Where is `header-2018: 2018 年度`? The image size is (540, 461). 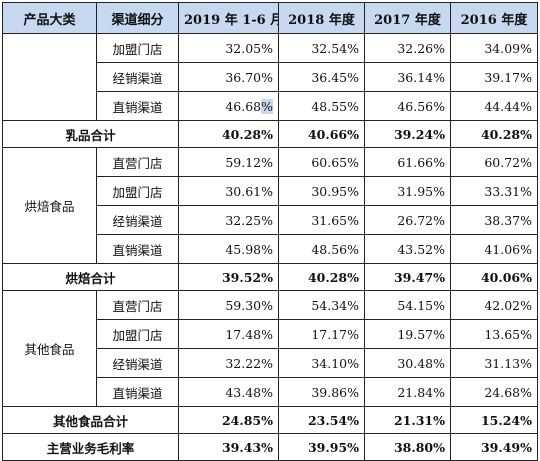
header-2018: 2018 年度 is located at coordinates (321, 18).